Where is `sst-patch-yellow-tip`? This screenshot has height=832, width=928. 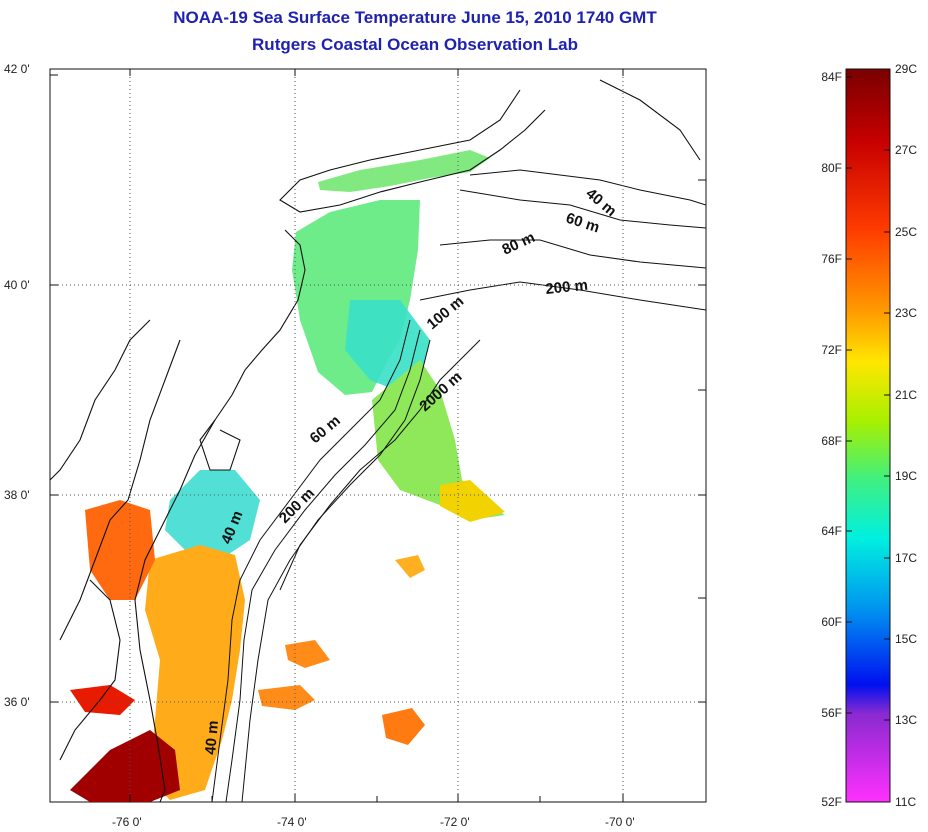
sst-patch-yellow-tip is located at coordinates (472, 501).